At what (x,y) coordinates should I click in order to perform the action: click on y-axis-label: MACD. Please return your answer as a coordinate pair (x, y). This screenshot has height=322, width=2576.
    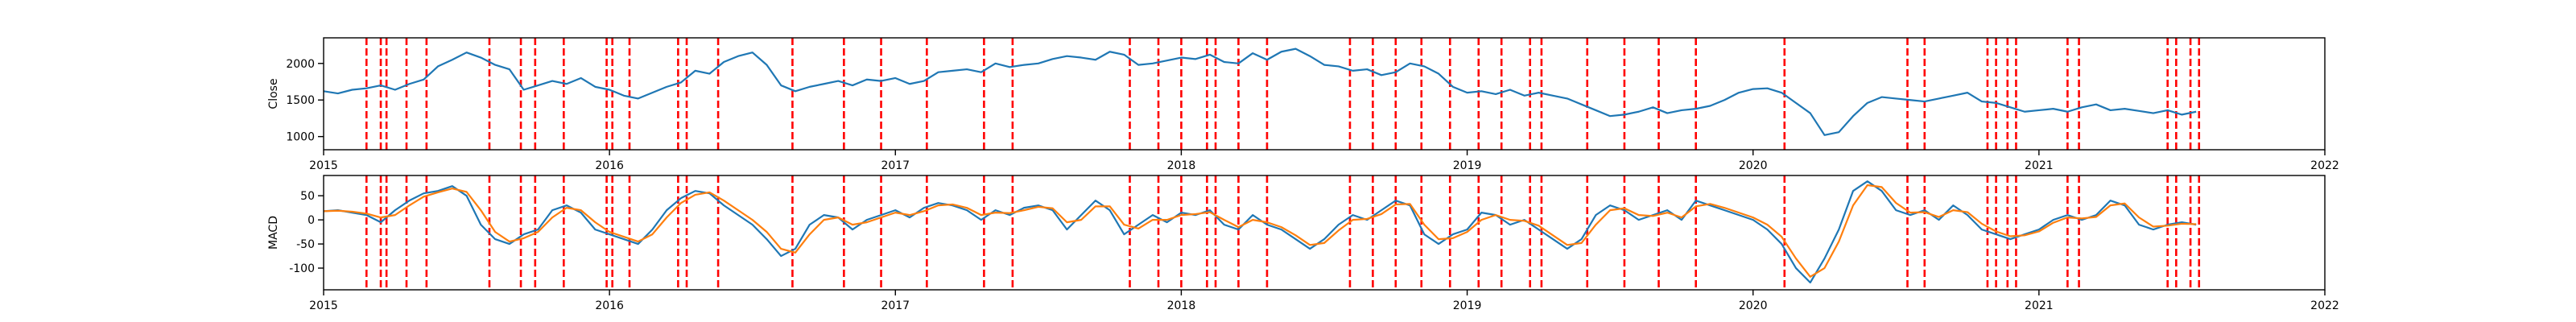
    Looking at the image, I should click on (273, 233).